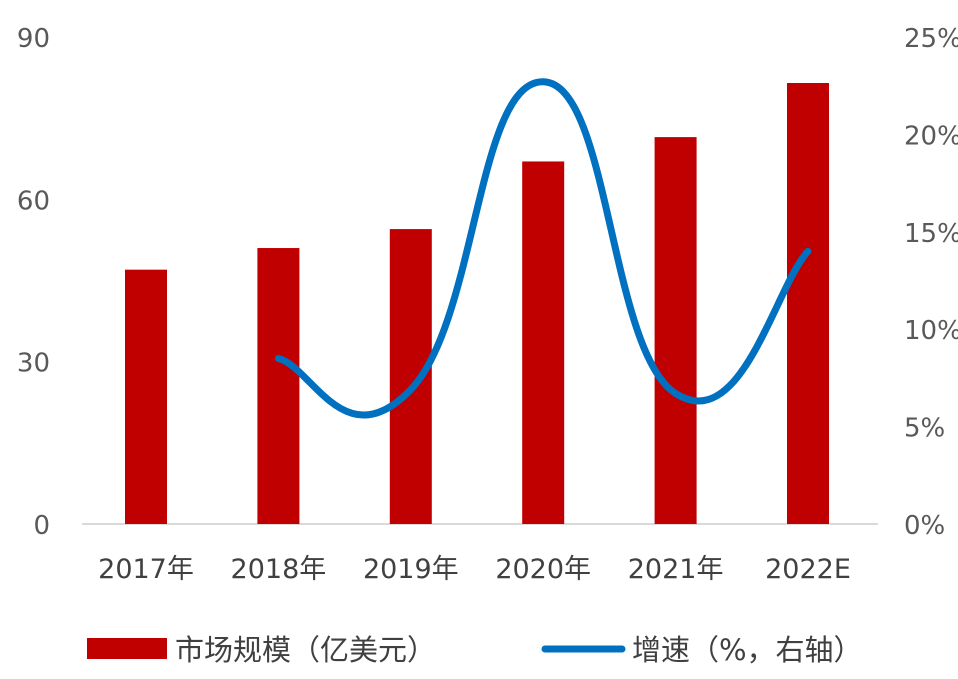 This screenshot has width=958, height=679. What do you see at coordinates (931, 136) in the screenshot?
I see `right-tick-label: 20%` at bounding box center [931, 136].